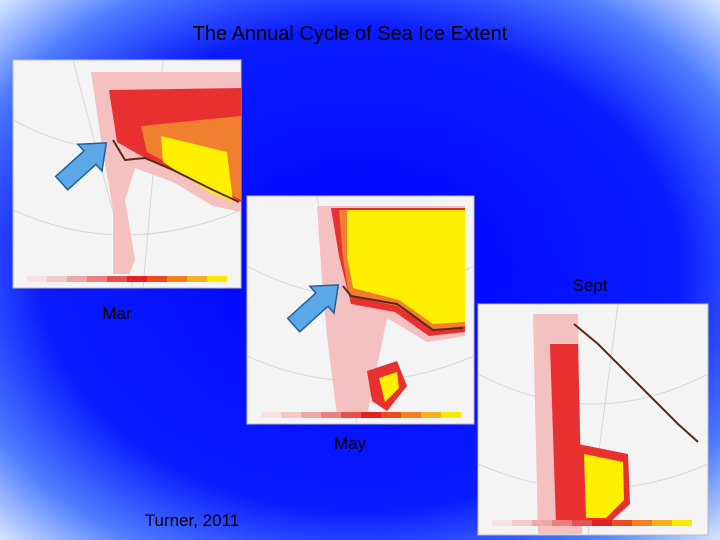  What do you see at coordinates (350, 443) in the screenshot?
I see `panel-label: May` at bounding box center [350, 443].